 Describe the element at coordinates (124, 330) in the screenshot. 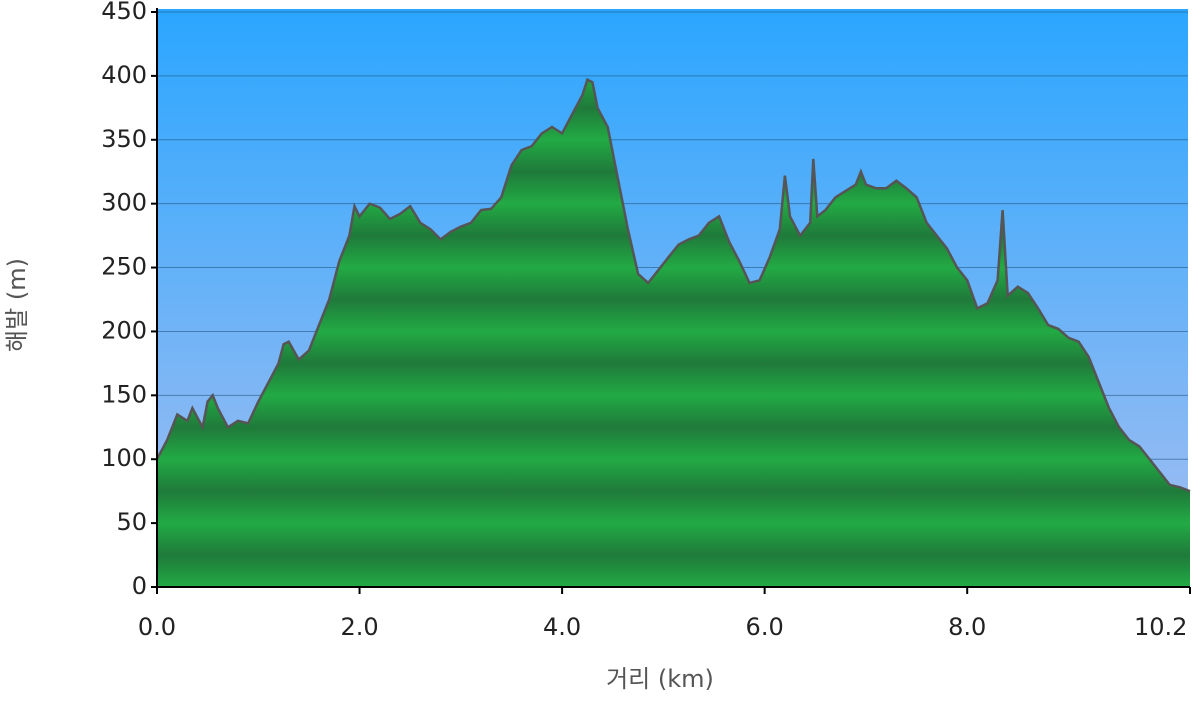

I see `y-tick-label: 200` at that location.